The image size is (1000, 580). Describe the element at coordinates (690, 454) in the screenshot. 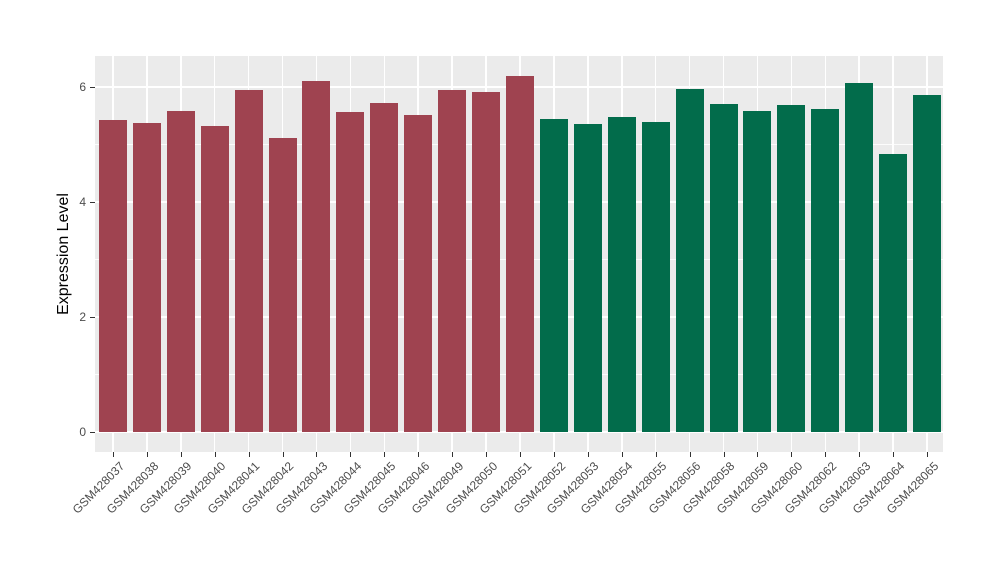

I see `x-tick-mark-GSM428056` at that location.